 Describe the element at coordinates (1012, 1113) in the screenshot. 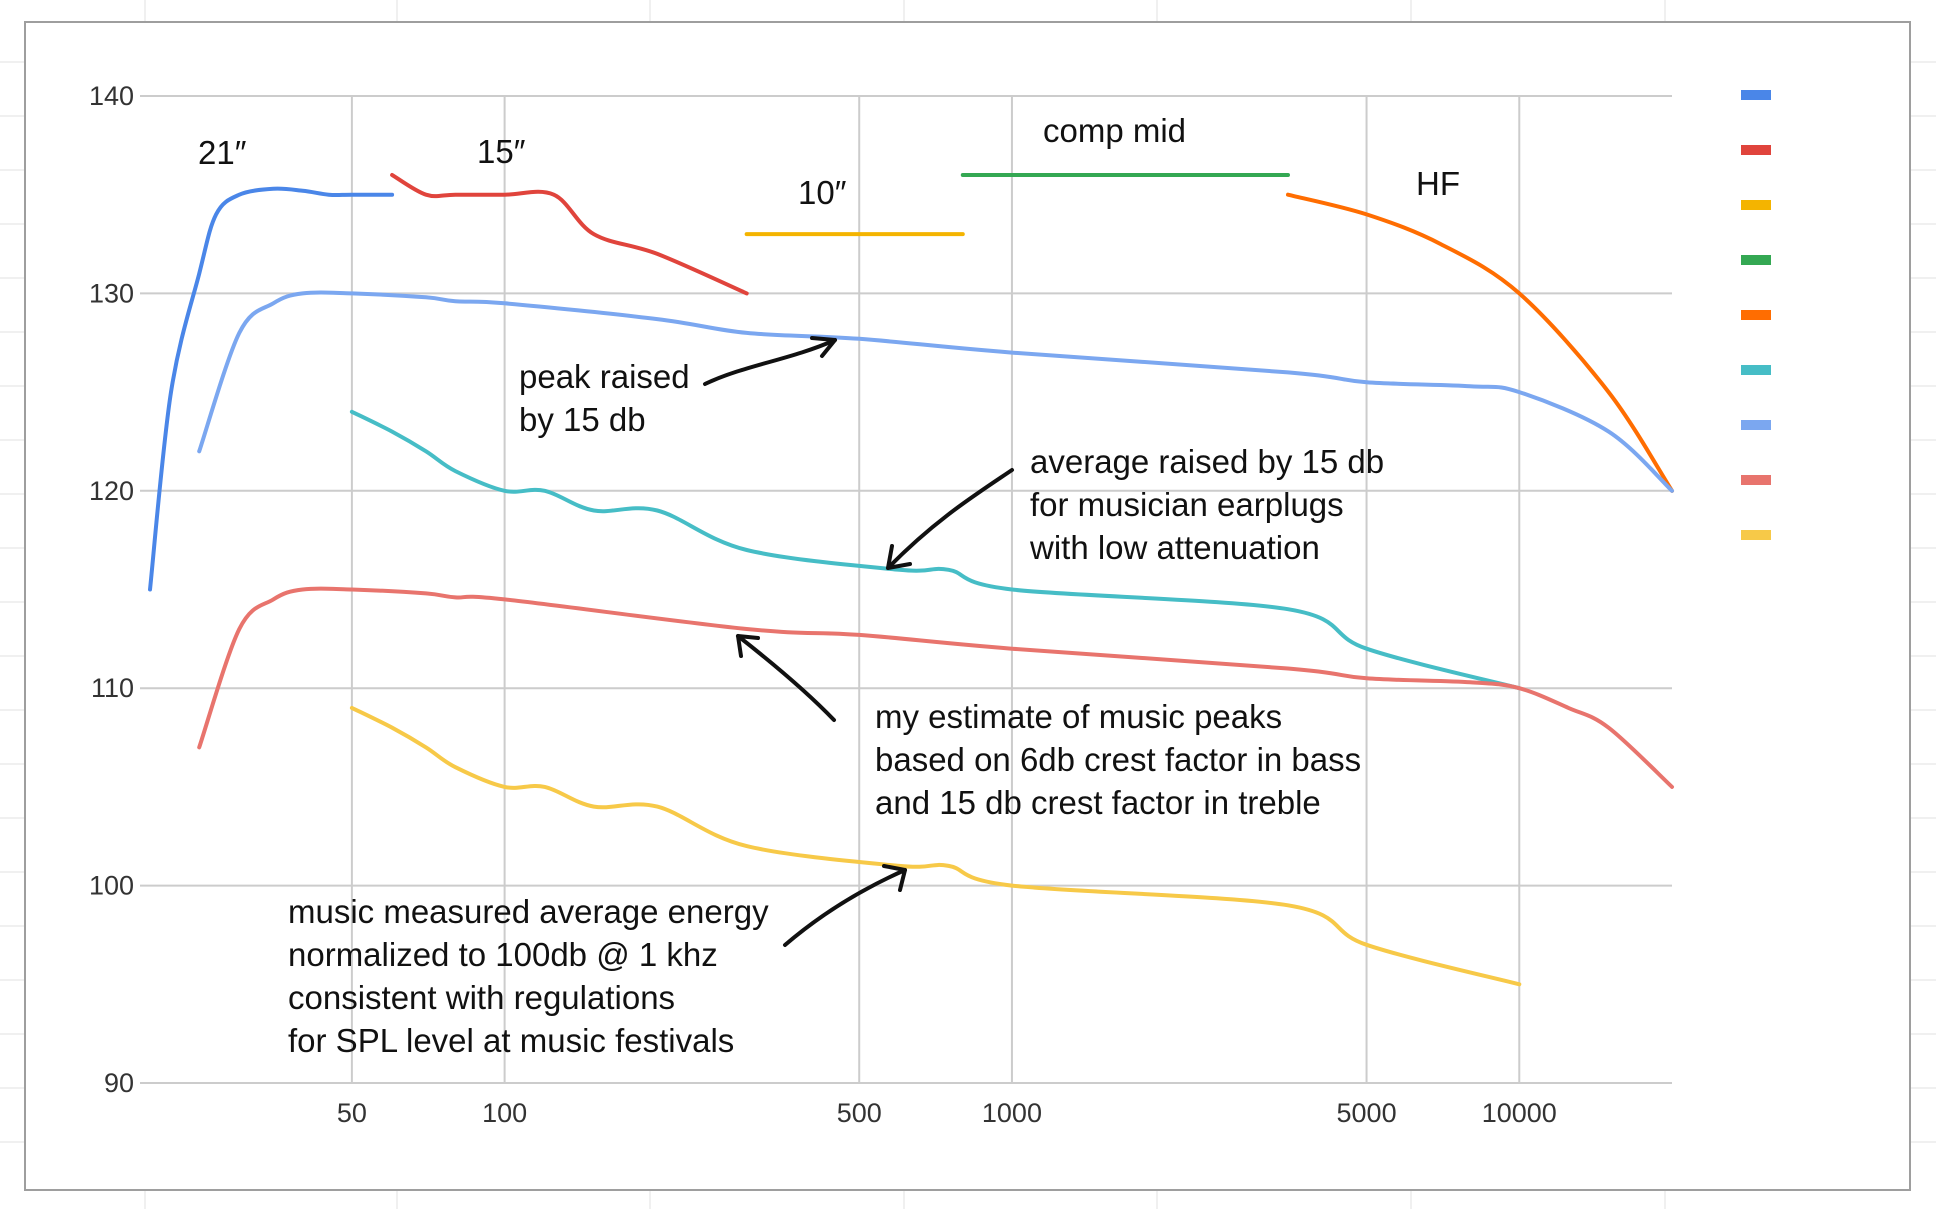

I see `x-tick-label: 1000` at that location.